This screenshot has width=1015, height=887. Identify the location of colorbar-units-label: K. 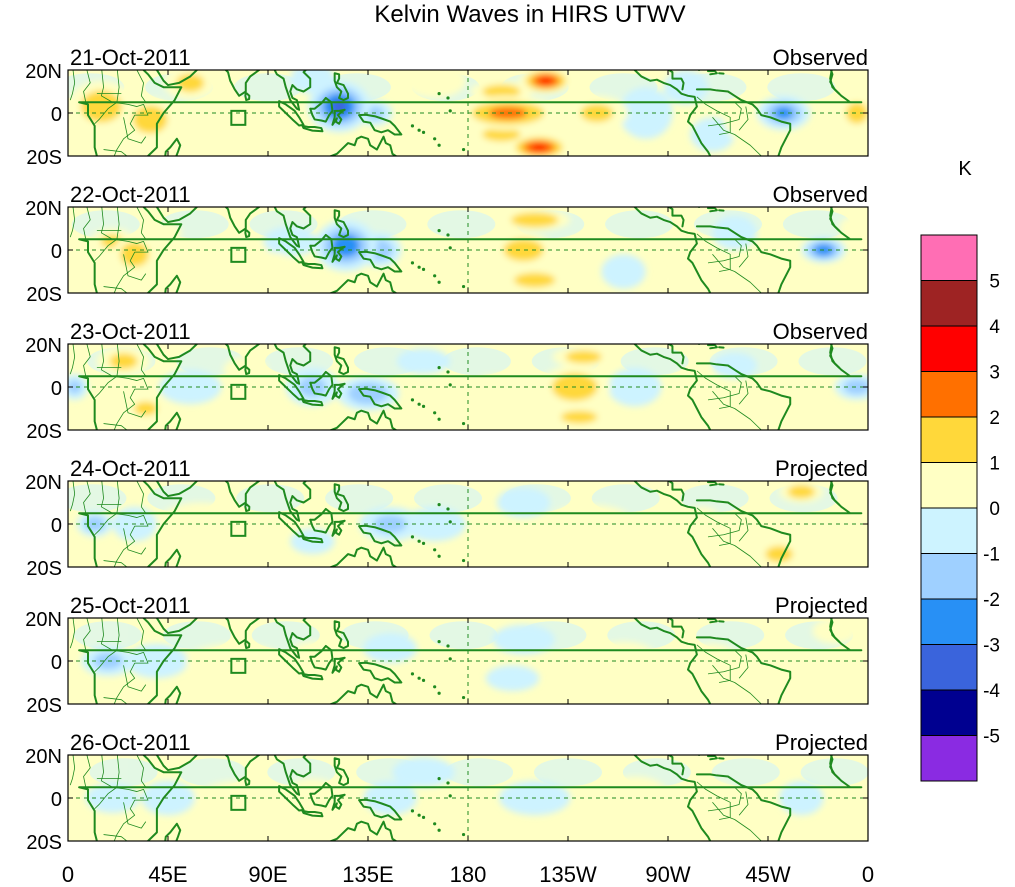
(965, 169).